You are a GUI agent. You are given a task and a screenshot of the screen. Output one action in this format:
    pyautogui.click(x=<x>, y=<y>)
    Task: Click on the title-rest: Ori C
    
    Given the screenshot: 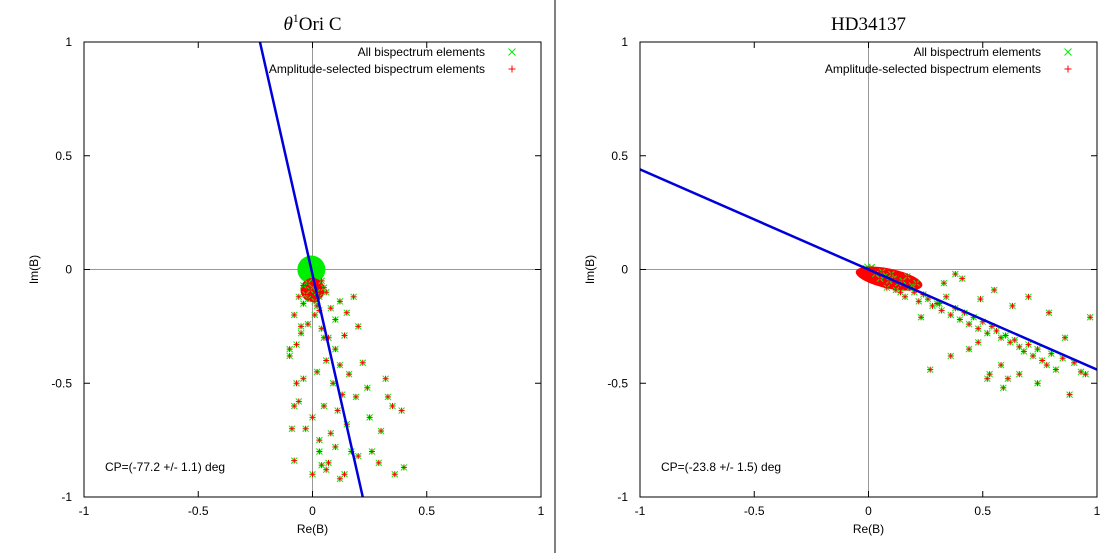 What is the action you would take?
    pyautogui.click(x=320, y=24)
    